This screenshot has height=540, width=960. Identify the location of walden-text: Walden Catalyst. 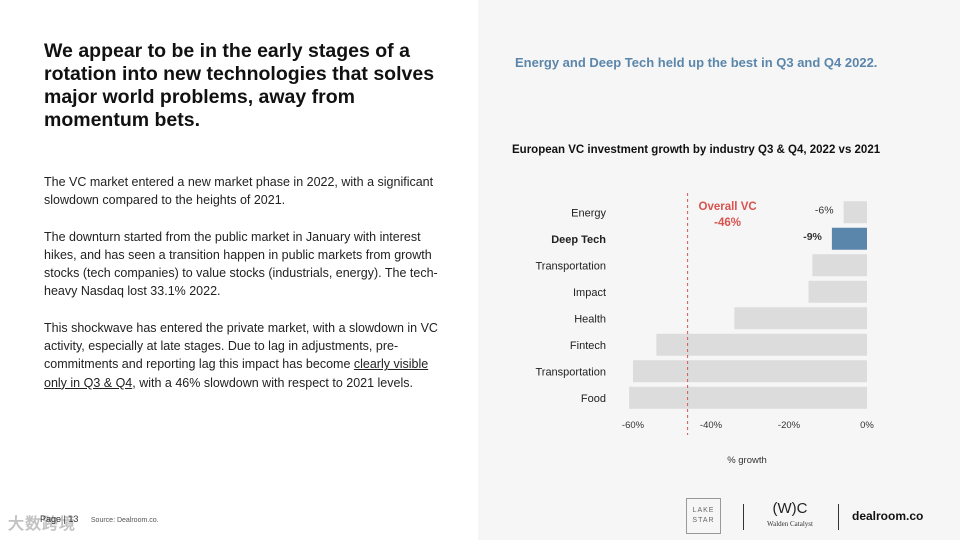
(790, 524).